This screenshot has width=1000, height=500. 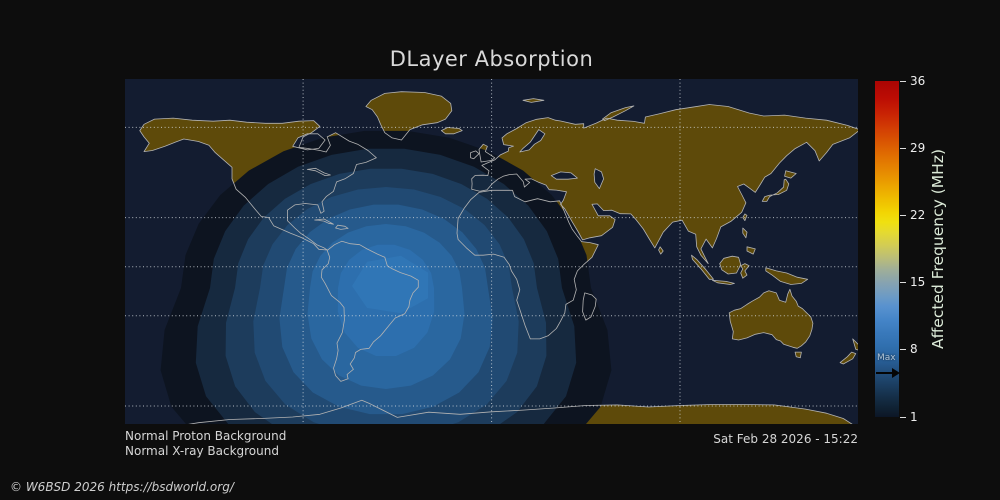 I want to click on max-marker-label: Max, so click(x=886, y=358).